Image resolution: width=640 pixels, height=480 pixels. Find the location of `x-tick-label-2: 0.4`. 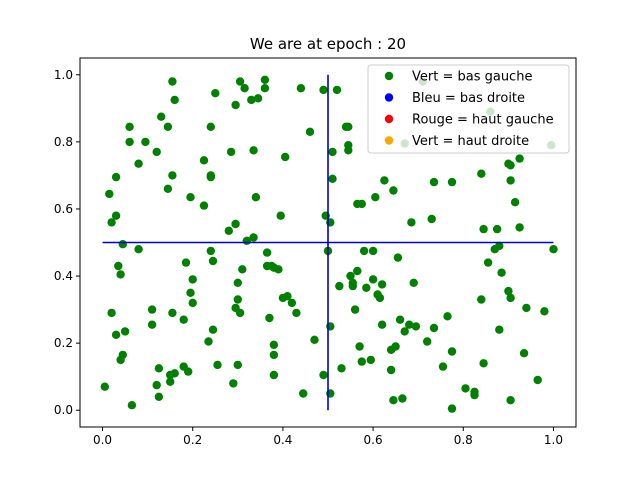

x-tick-label-2: 0.4 is located at coordinates (282, 440).